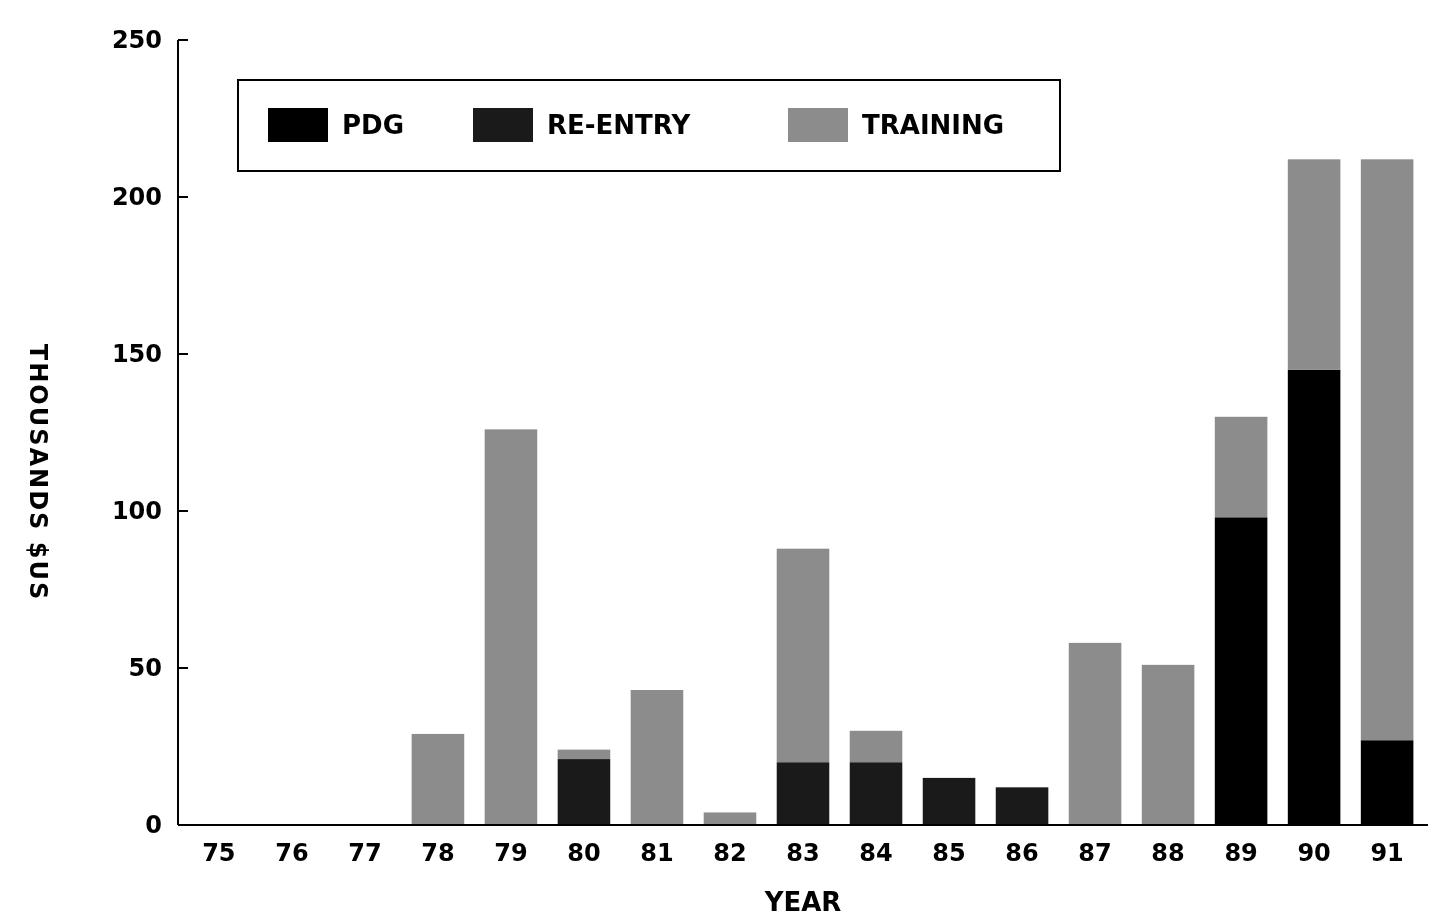 The width and height of the screenshot is (1432, 917). I want to click on y-tick-label: 150, so click(136, 354).